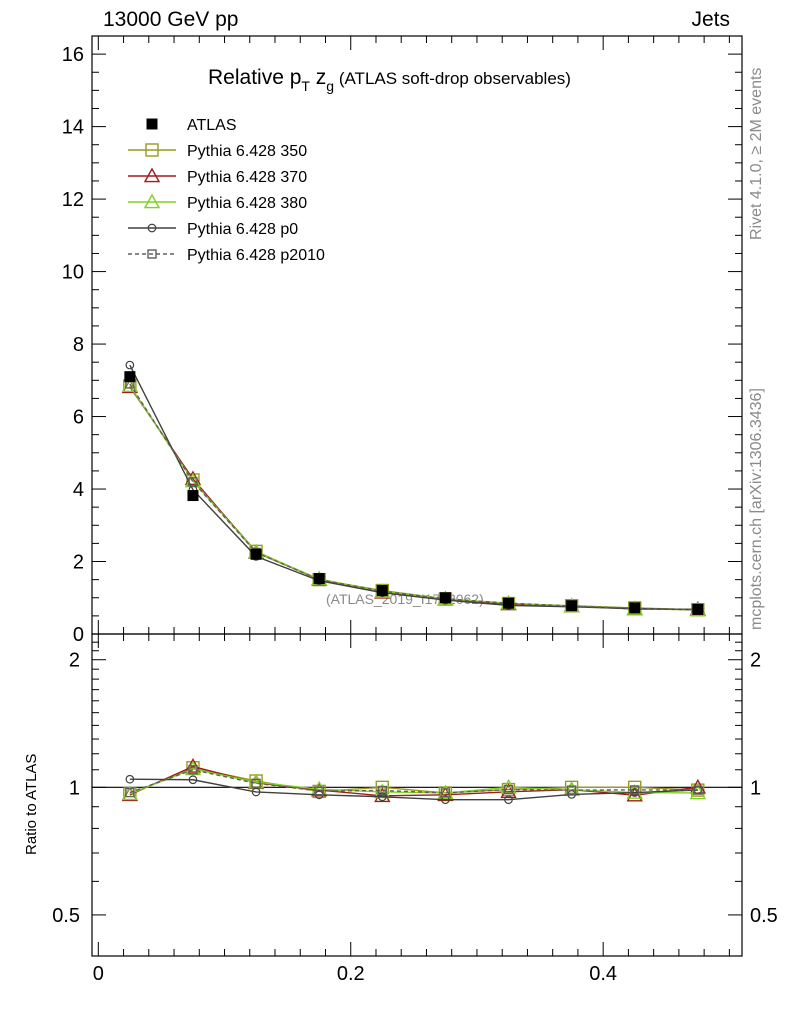 The height and width of the screenshot is (1024, 786). I want to click on legend-label: Pythia 6.428 380, so click(247, 203).